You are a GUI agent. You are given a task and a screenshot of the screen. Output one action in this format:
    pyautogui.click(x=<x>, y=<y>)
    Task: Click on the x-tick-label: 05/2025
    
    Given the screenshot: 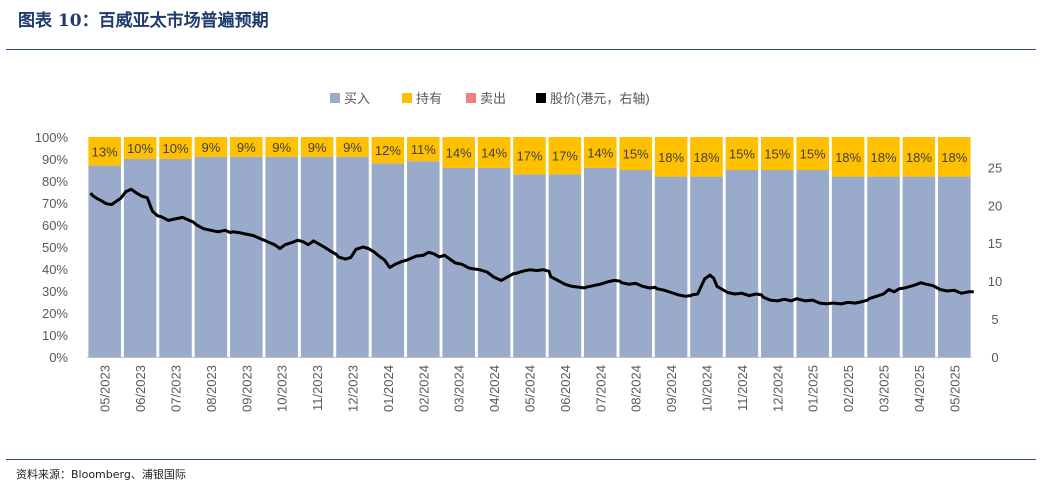 What is the action you would take?
    pyautogui.click(x=954, y=388)
    